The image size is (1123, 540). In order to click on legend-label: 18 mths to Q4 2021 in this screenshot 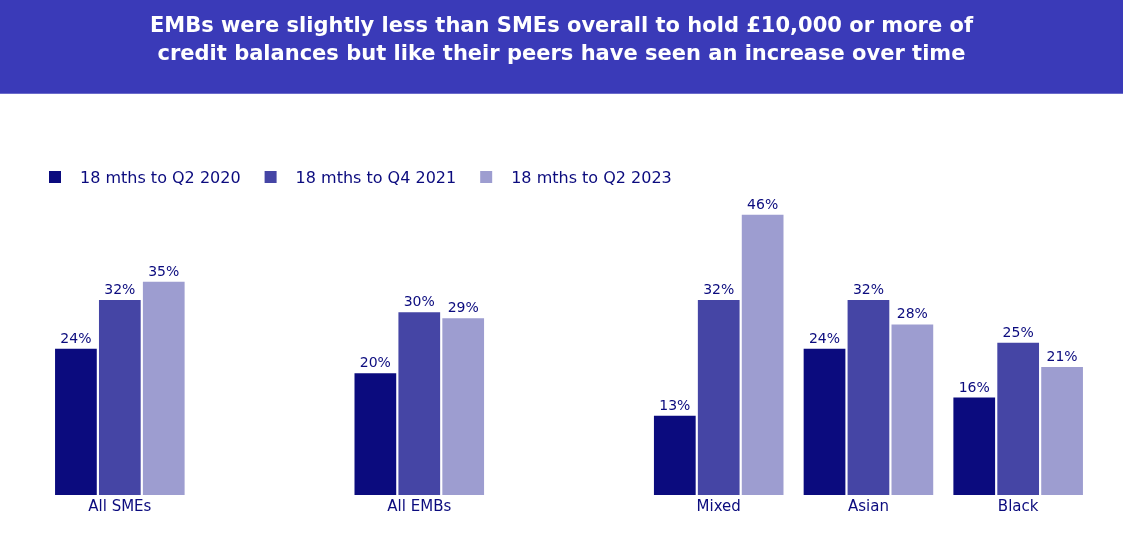, I will do `click(376, 178)`.